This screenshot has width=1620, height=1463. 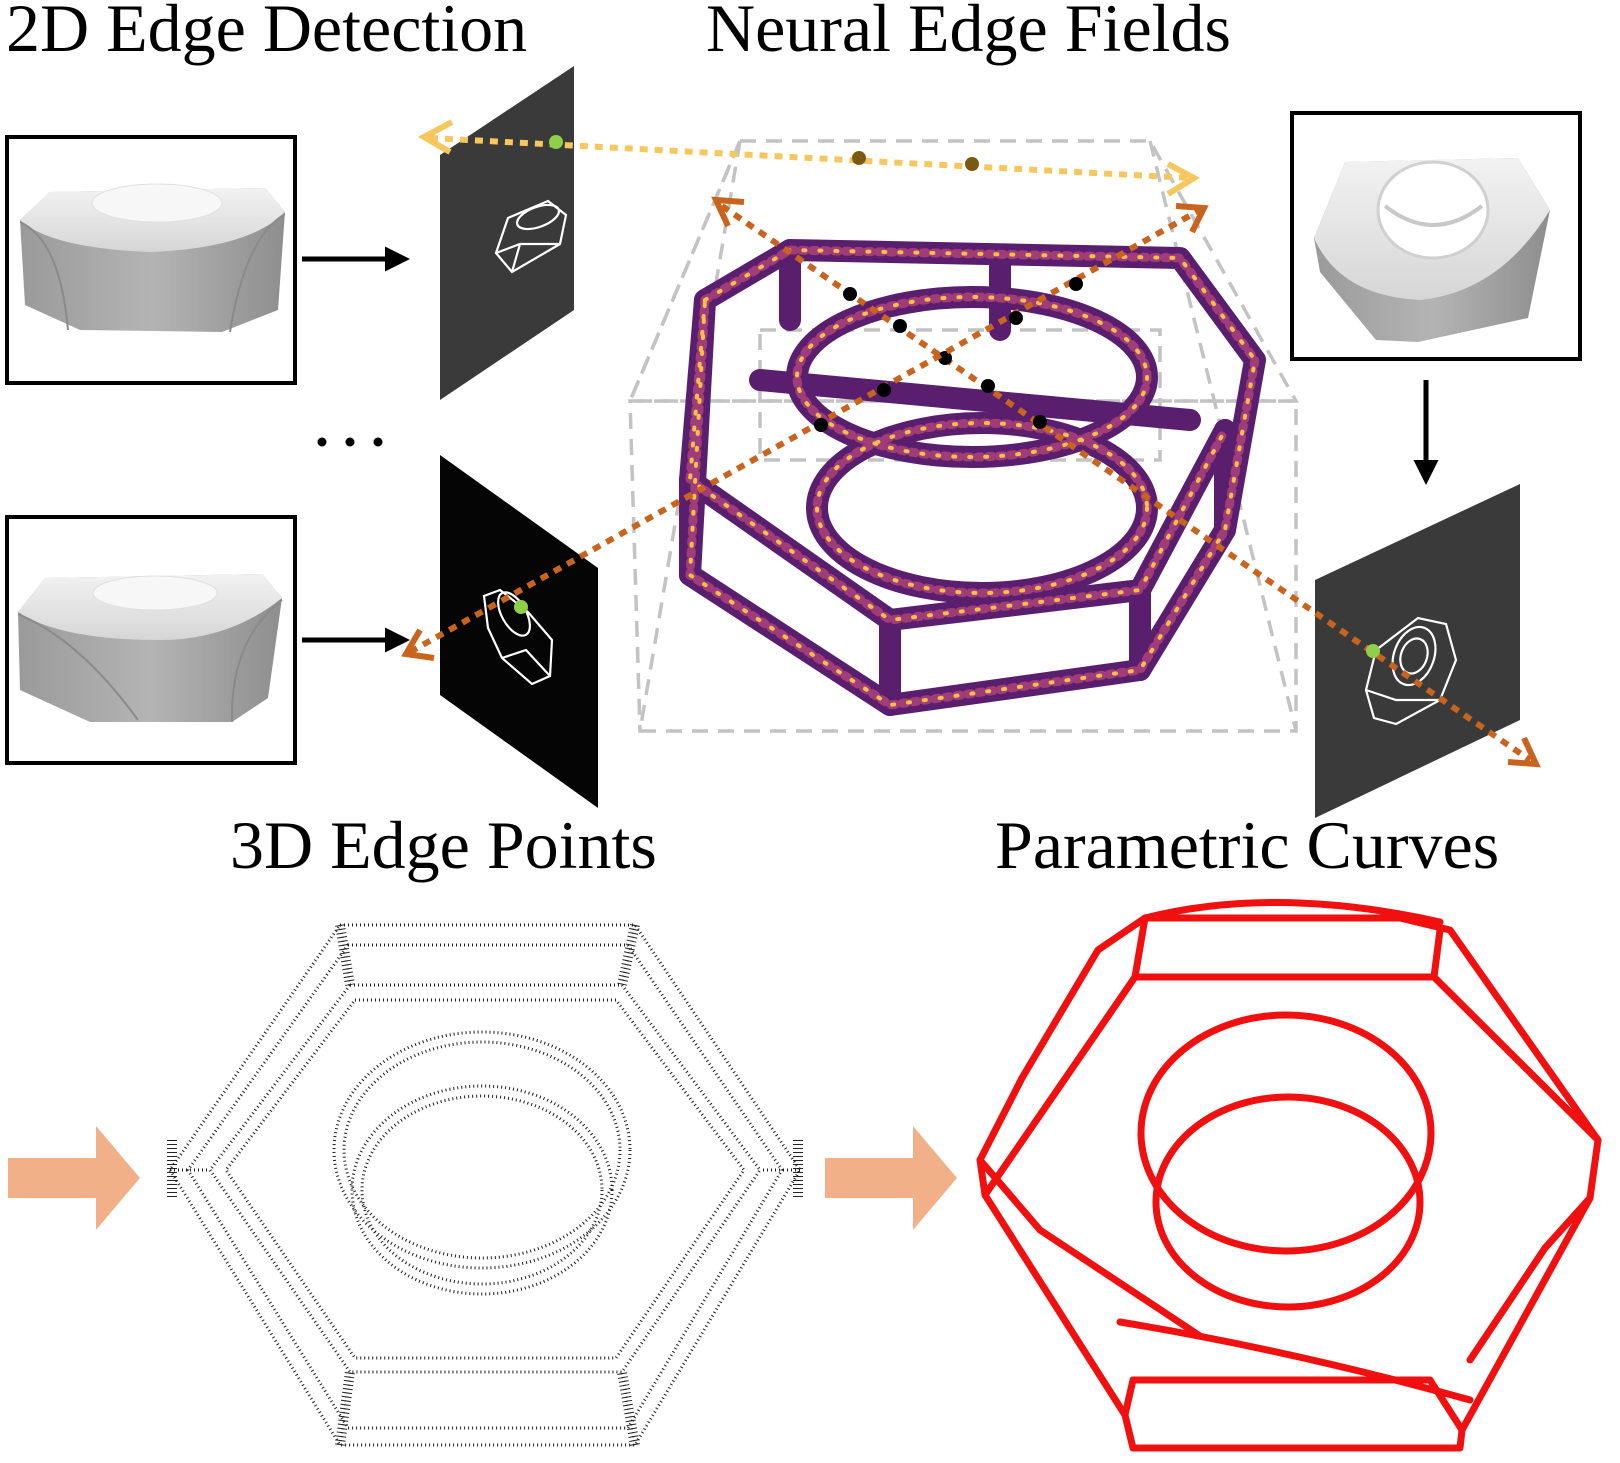 I want to click on ellipsis-icon, so click(x=350, y=442).